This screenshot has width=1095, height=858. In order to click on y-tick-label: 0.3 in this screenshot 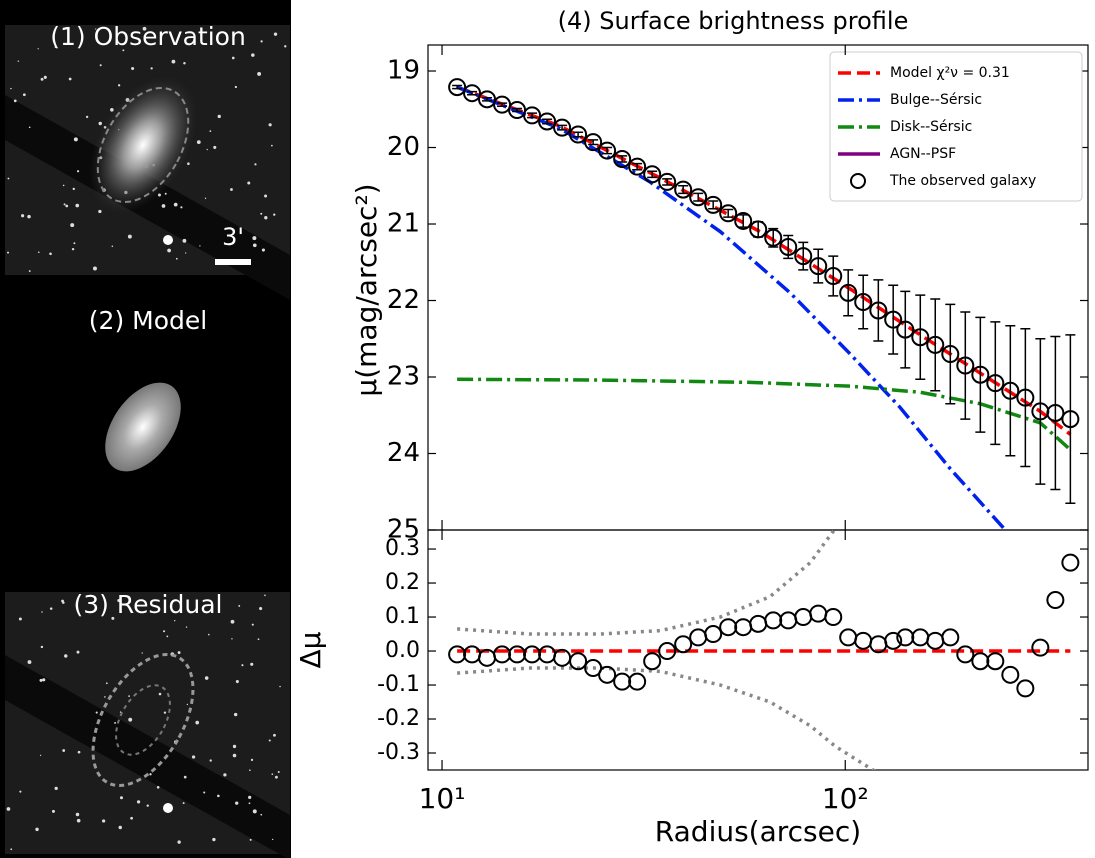, I will do `click(402, 548)`.